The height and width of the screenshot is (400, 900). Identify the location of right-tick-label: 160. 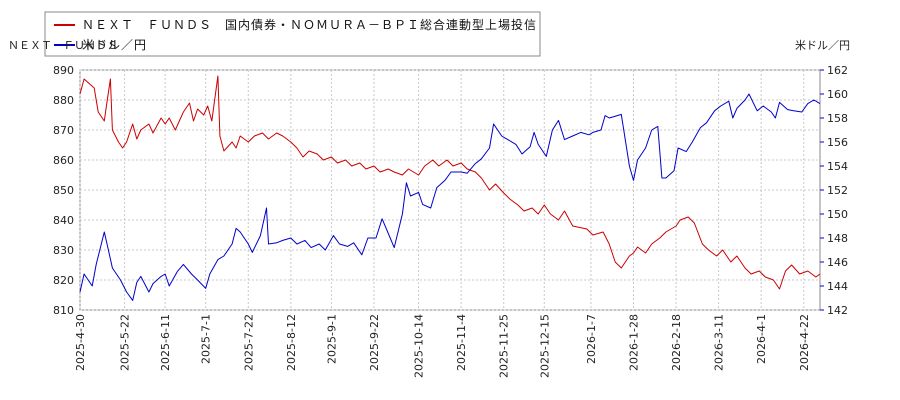
(837, 94).